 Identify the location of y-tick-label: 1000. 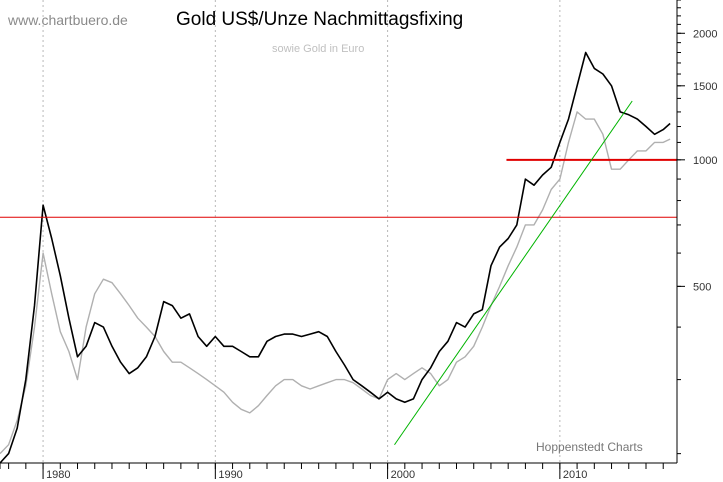
(705, 161).